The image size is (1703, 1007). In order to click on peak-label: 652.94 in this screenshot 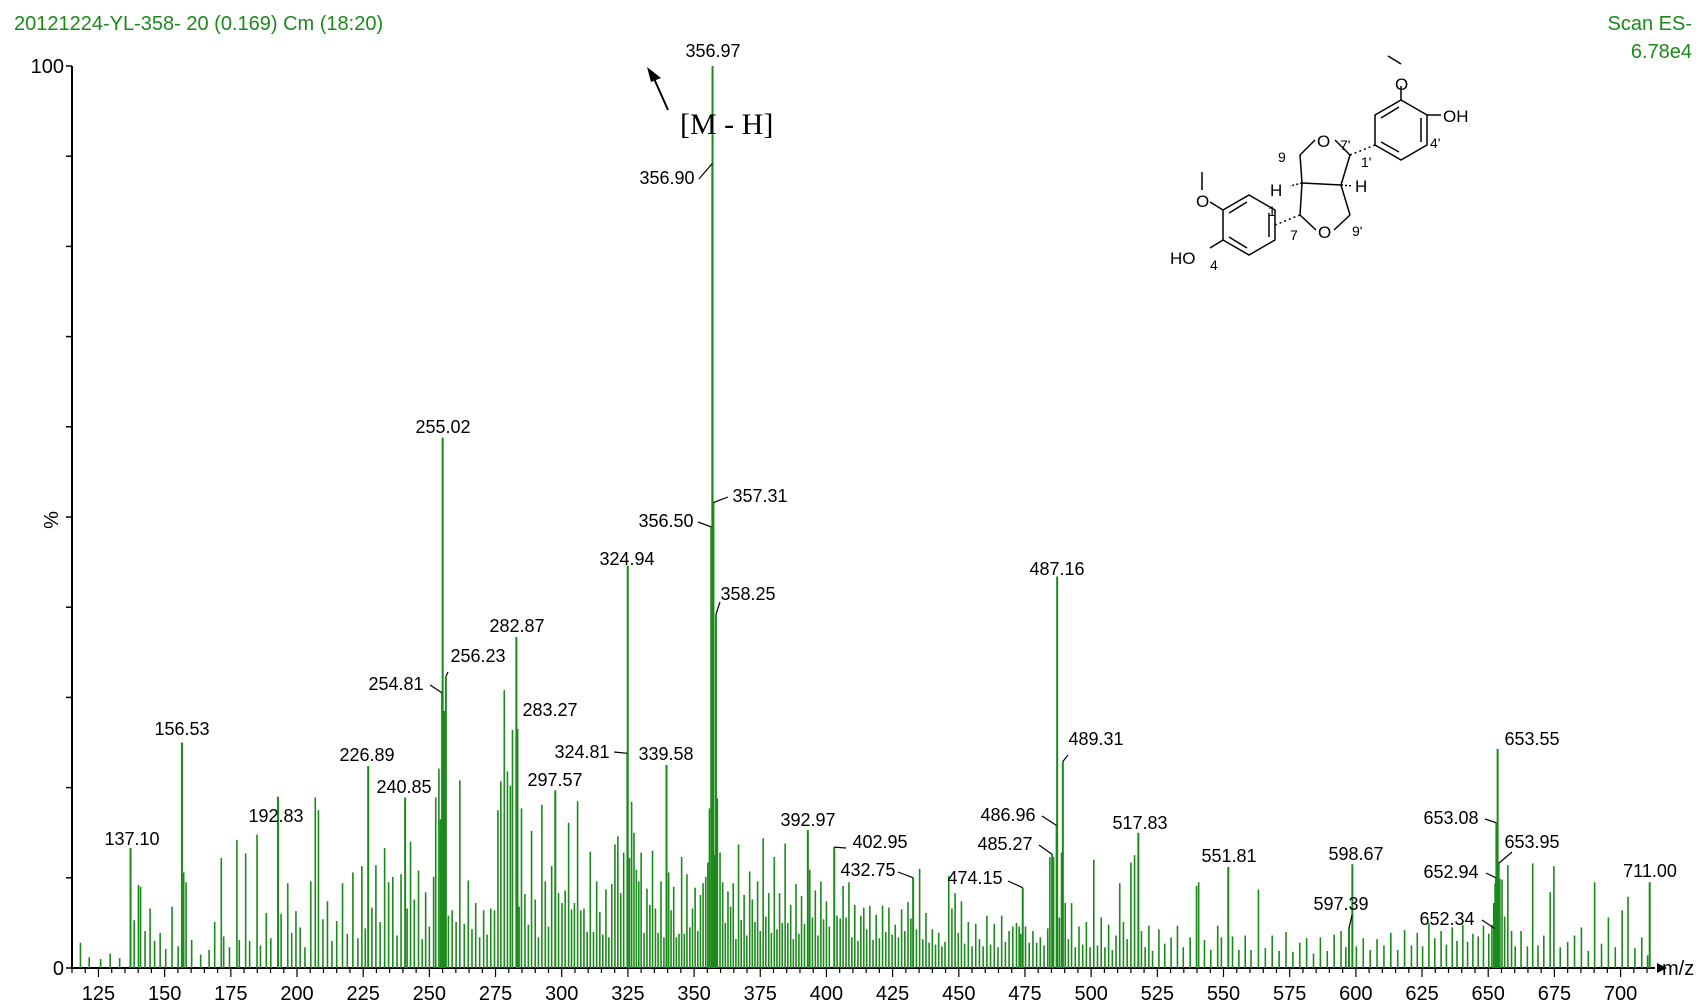, I will do `click(1450, 872)`.